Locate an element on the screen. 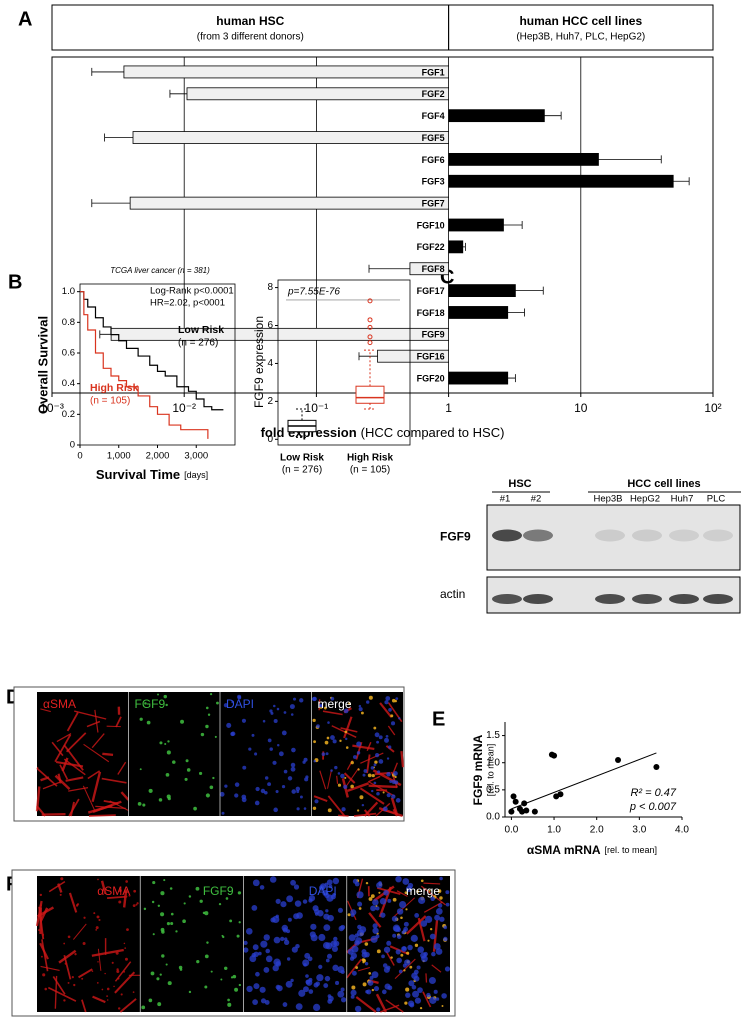 Image resolution: width=748 pixels, height=1021 pixels. category-label: FGF3 is located at coordinates (433, 182).